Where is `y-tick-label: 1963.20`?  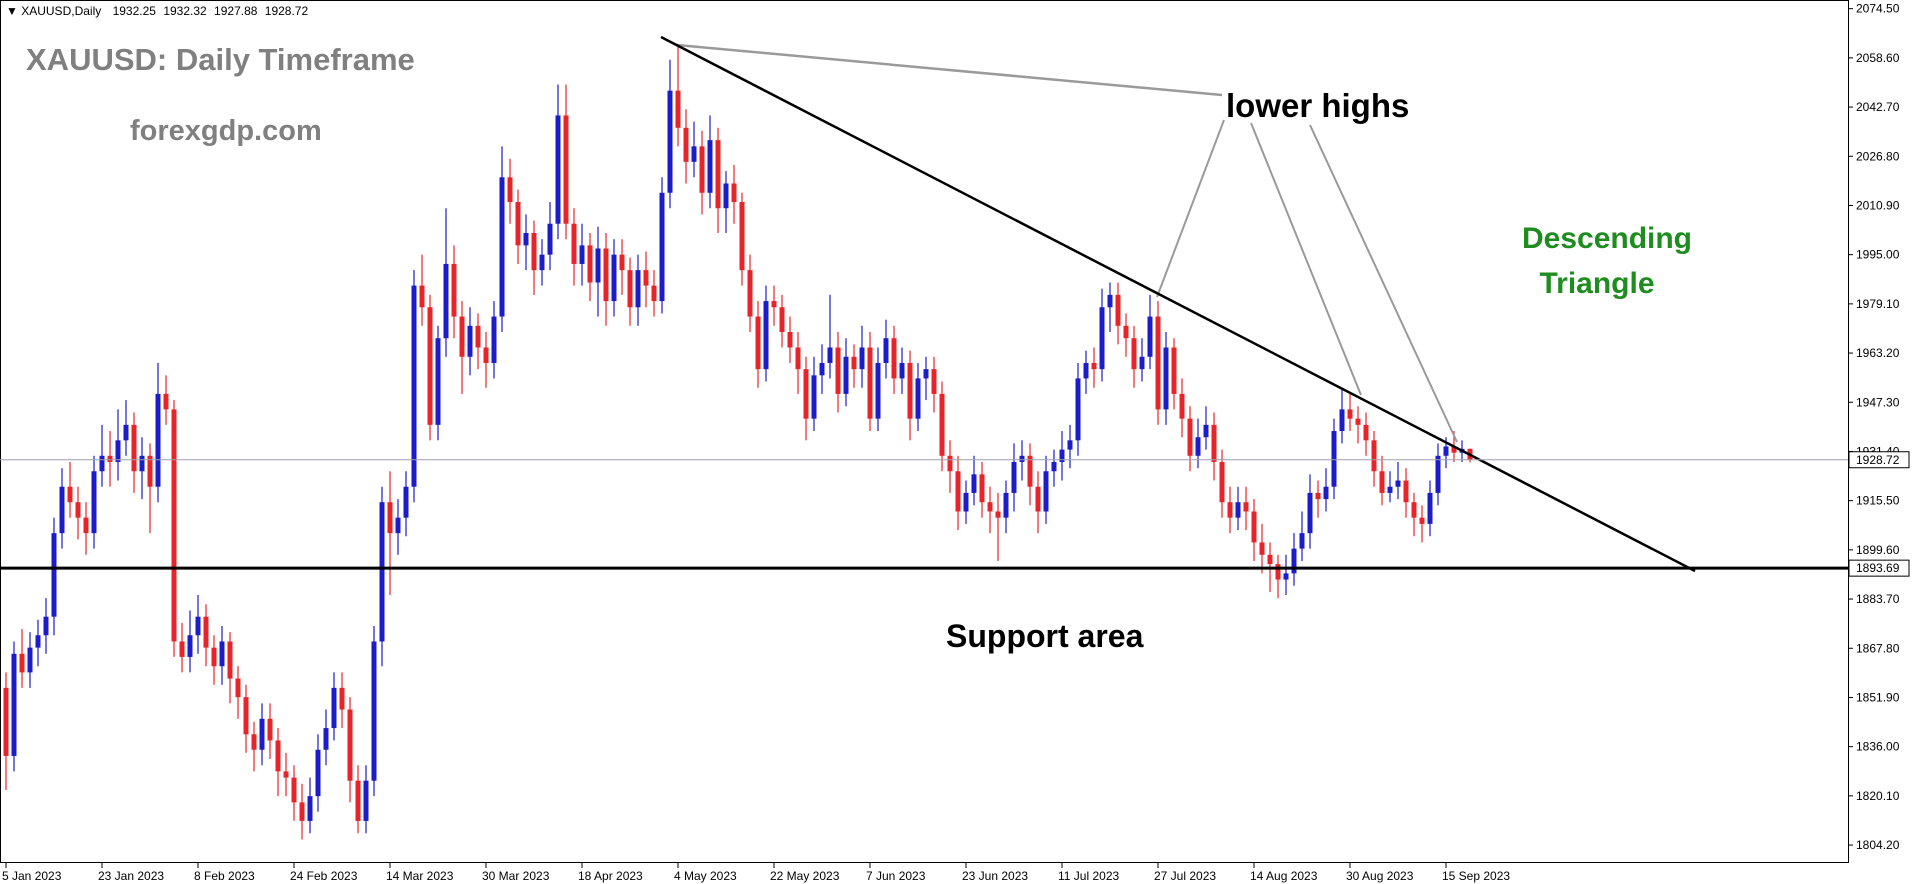 y-tick-label: 1963.20 is located at coordinates (1878, 353).